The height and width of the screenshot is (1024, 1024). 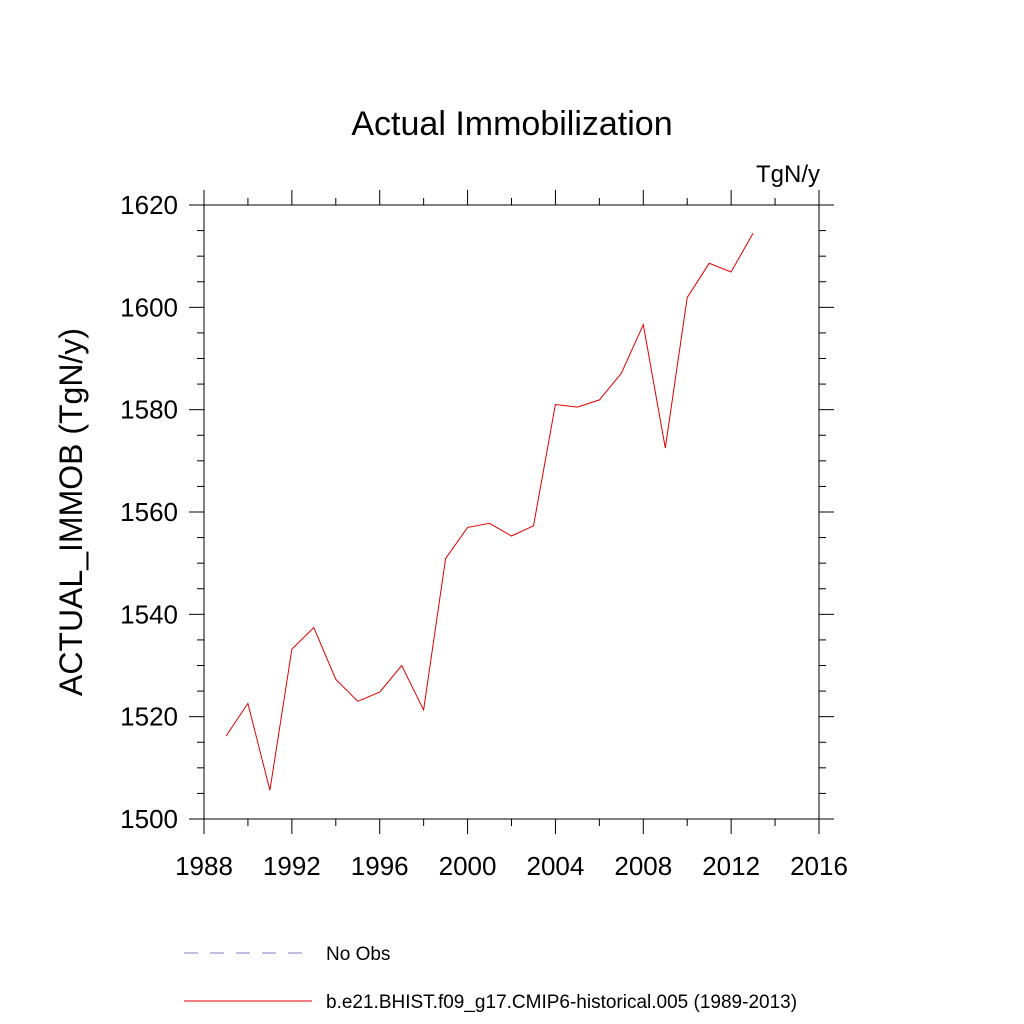 I want to click on y-tick-label: 1600, so click(x=149, y=307).